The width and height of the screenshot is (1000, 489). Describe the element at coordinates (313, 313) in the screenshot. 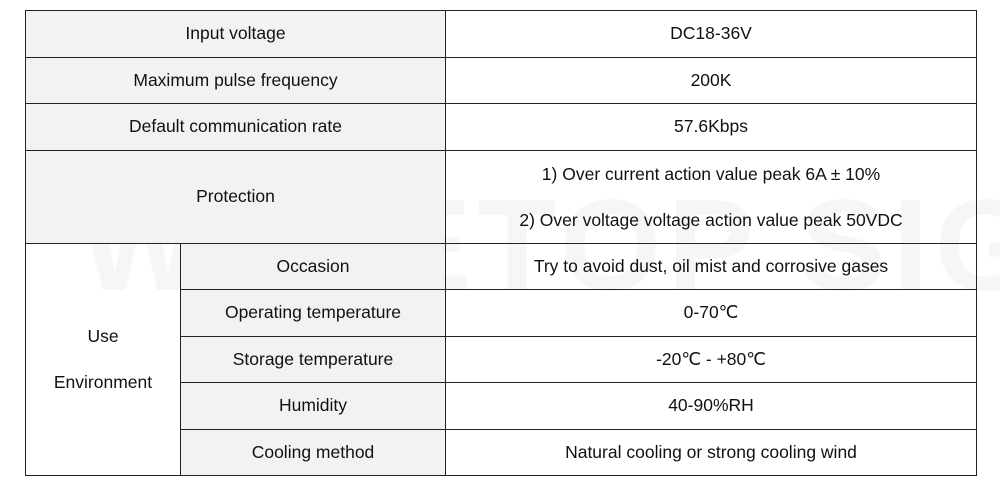

I see `label: Operating temperature` at that location.